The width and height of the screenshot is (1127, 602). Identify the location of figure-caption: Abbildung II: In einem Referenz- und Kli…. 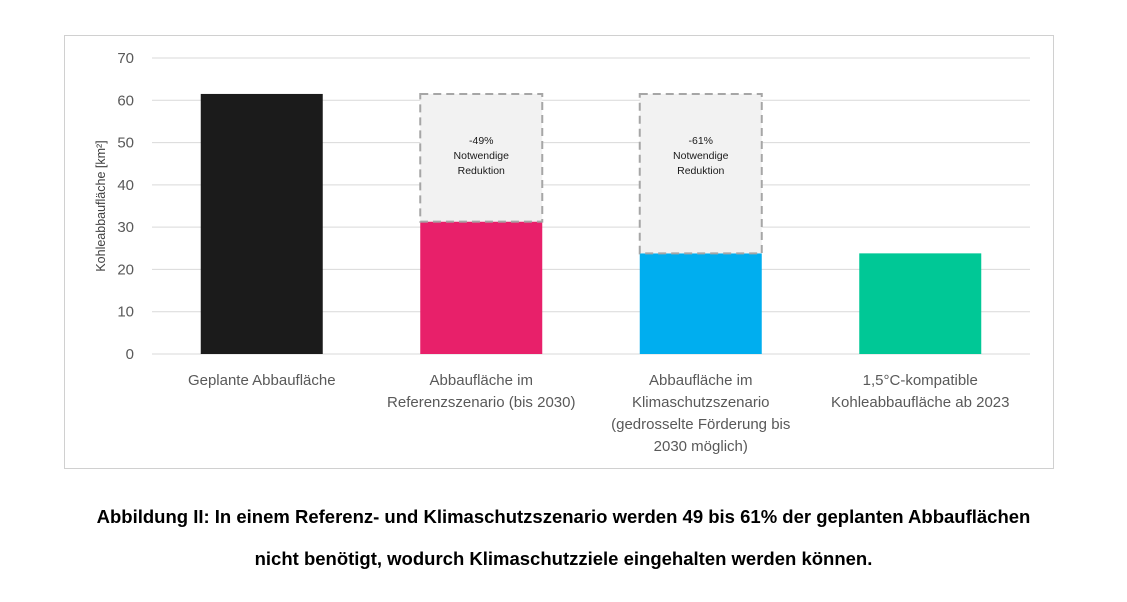
(563, 538).